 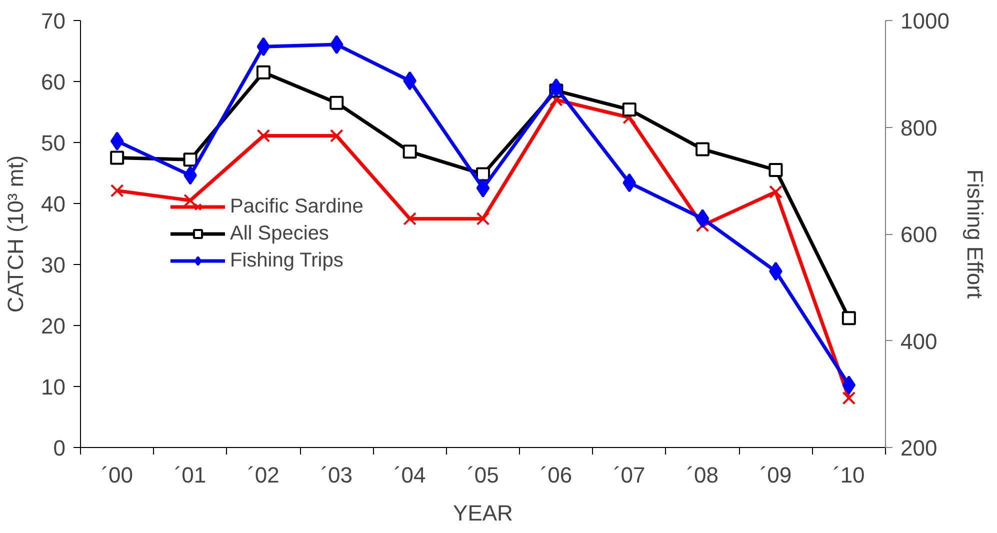 I want to click on y2-tick-label: 600, so click(x=919, y=234).